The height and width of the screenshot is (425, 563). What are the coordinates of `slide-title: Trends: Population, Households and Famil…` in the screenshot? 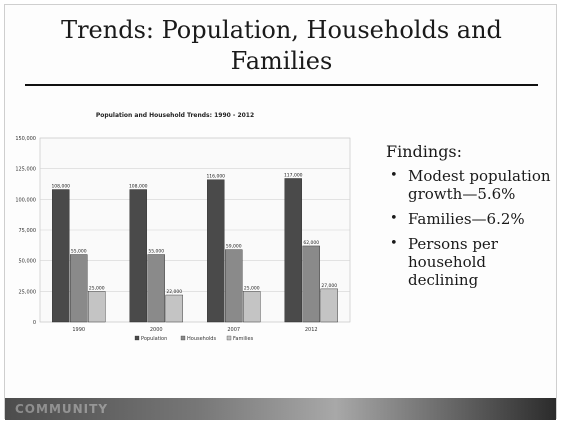 It's located at (281, 46).